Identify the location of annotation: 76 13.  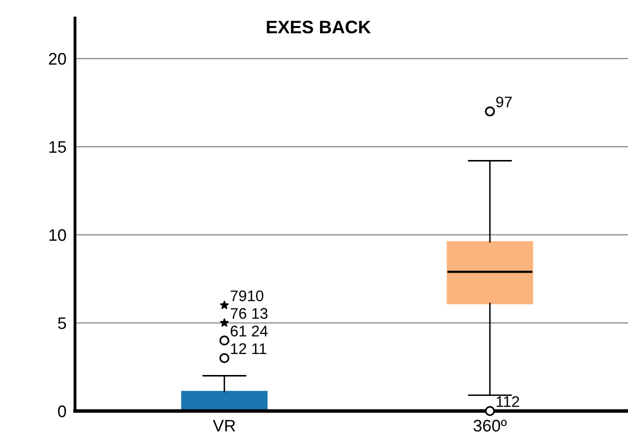
(249, 313).